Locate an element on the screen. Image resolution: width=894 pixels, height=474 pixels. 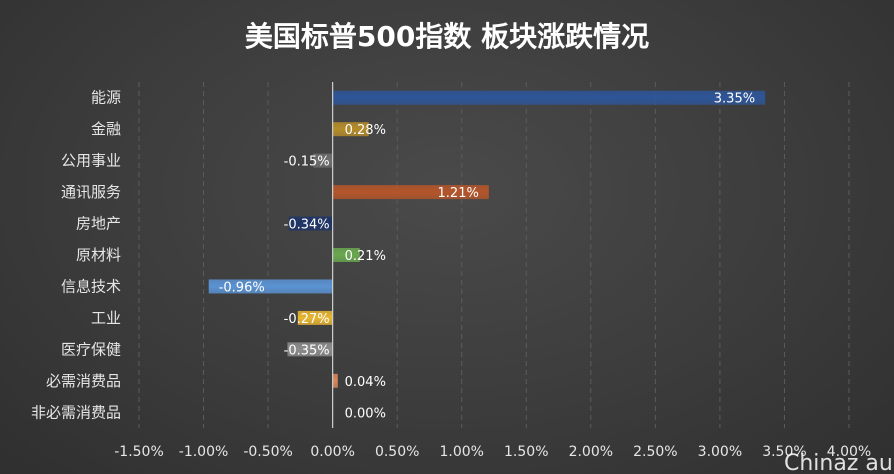
data-label: 0.04% is located at coordinates (365, 382).